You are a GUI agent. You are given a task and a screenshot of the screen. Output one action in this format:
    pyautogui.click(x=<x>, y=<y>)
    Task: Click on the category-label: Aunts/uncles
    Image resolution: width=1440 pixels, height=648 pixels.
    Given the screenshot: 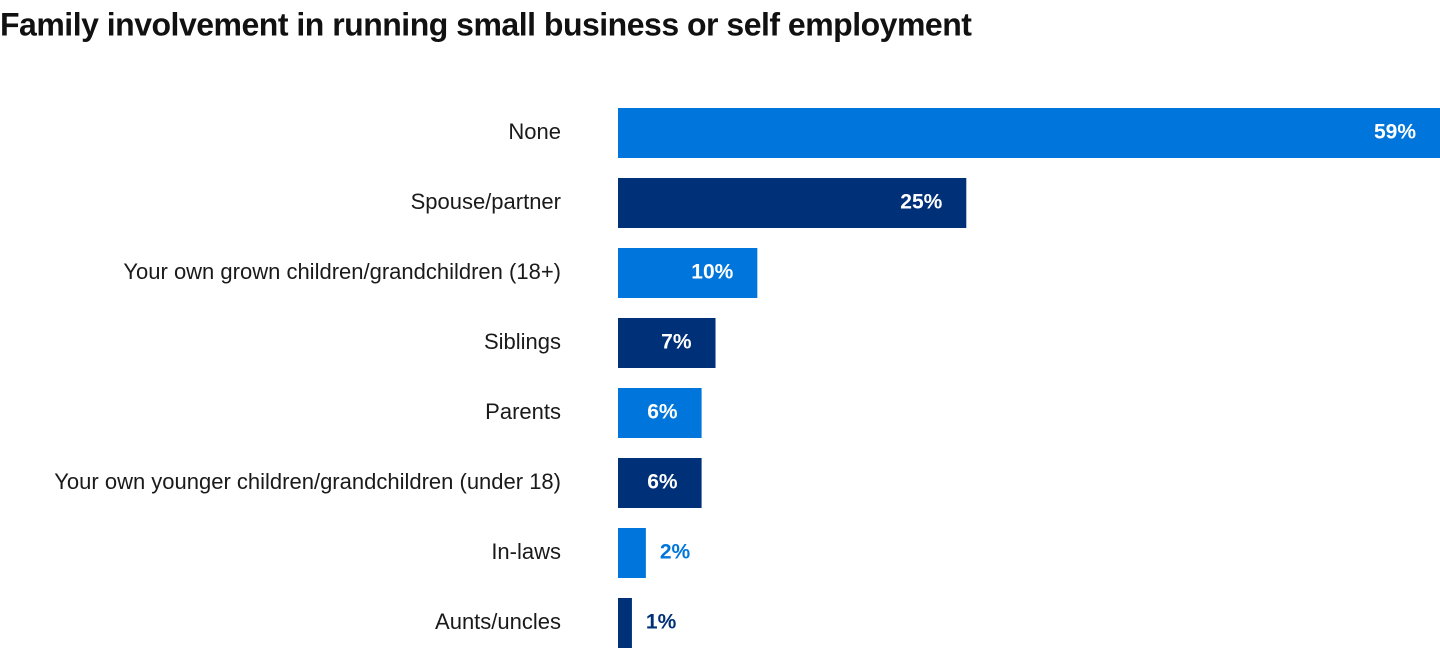 What is the action you would take?
    pyautogui.click(x=498, y=621)
    